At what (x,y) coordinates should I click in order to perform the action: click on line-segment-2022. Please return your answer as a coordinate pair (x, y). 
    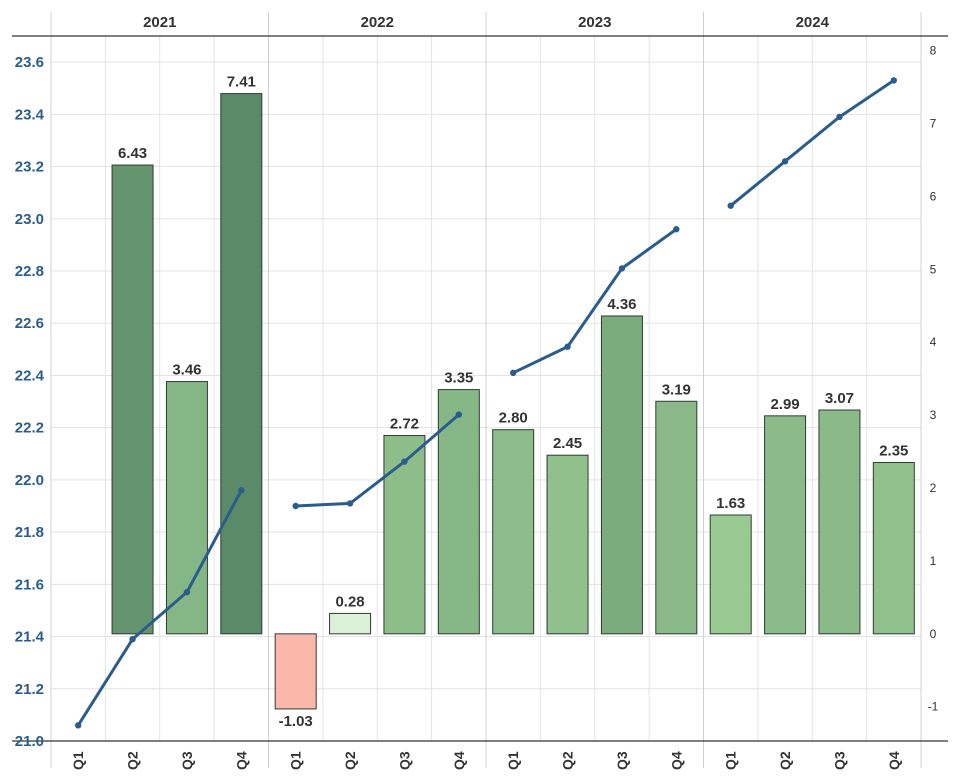
    Looking at the image, I should click on (377, 460).